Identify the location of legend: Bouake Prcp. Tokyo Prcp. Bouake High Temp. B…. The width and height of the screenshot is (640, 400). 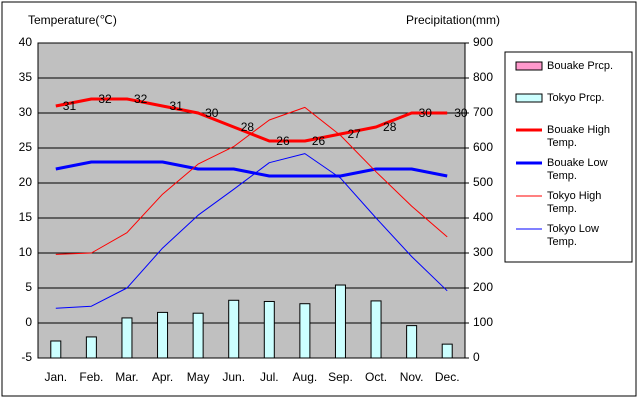
(564, 154).